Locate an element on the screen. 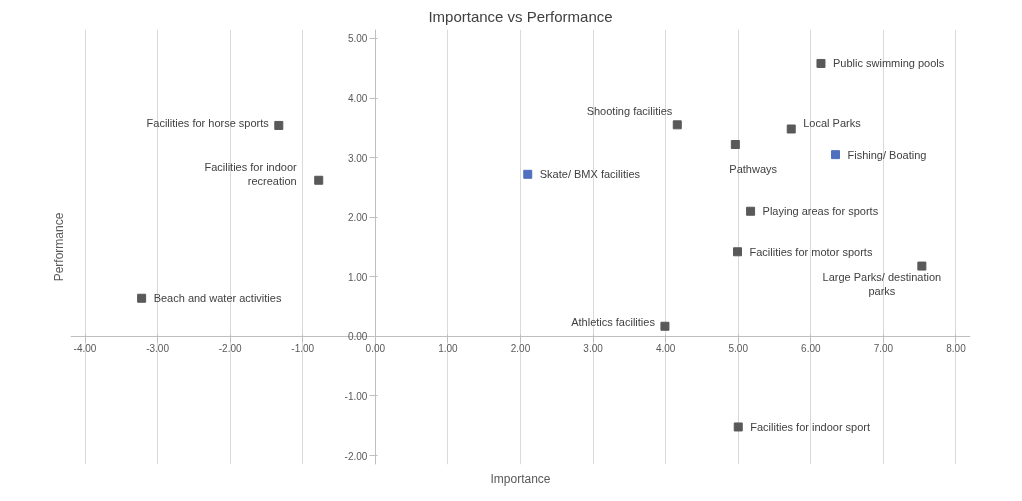  annotation: Fishing/ Boating is located at coordinates (887, 154).